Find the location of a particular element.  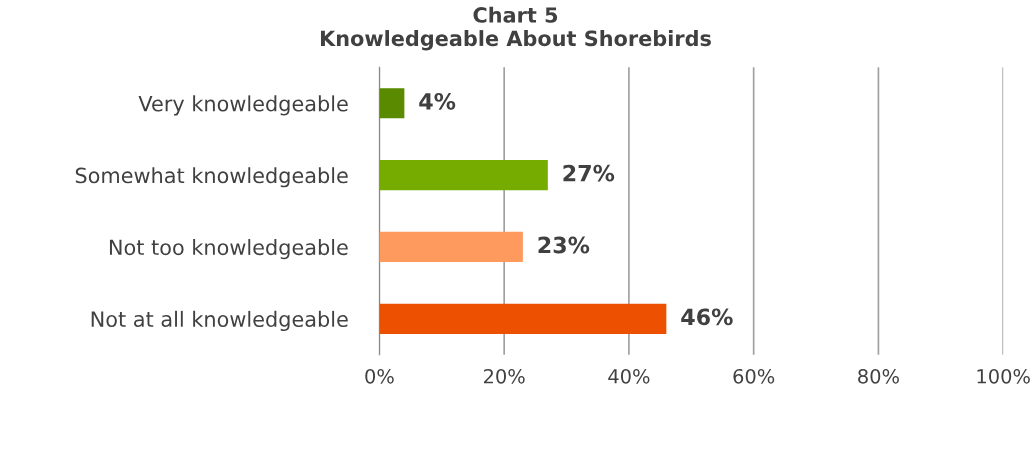

y-tick-label: Not at all knowledgeable is located at coordinates (219, 321).